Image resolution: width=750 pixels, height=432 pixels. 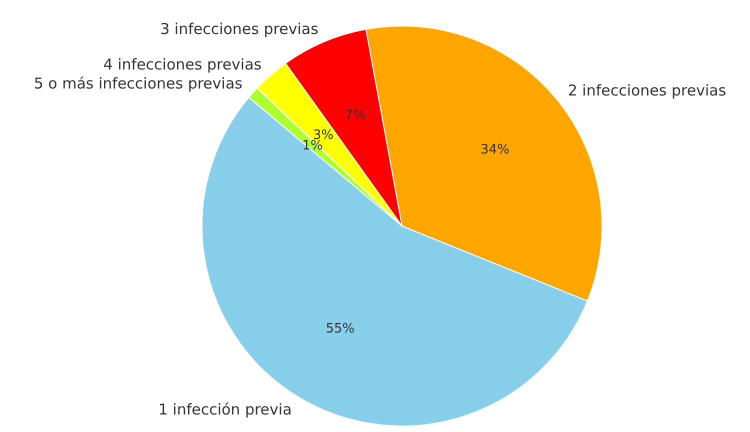 What do you see at coordinates (182, 64) in the screenshot?
I see `slice-label: 4 infecciones previas` at bounding box center [182, 64].